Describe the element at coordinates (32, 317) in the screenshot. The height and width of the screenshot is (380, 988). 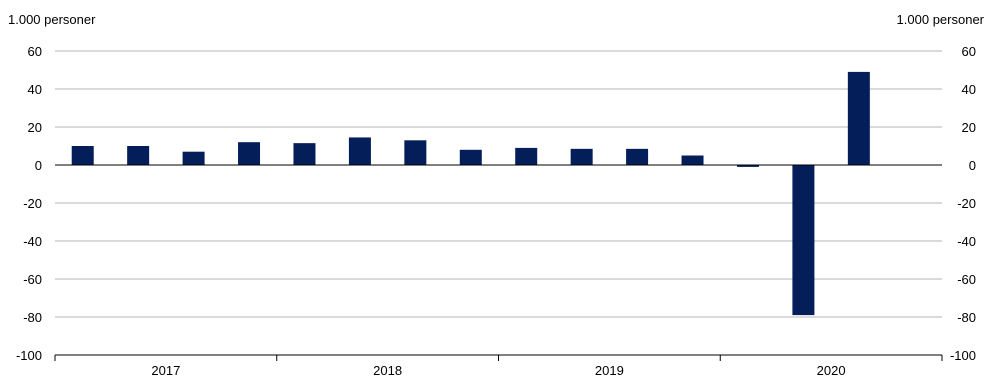
I see `y-tick-label-left: -80` at that location.